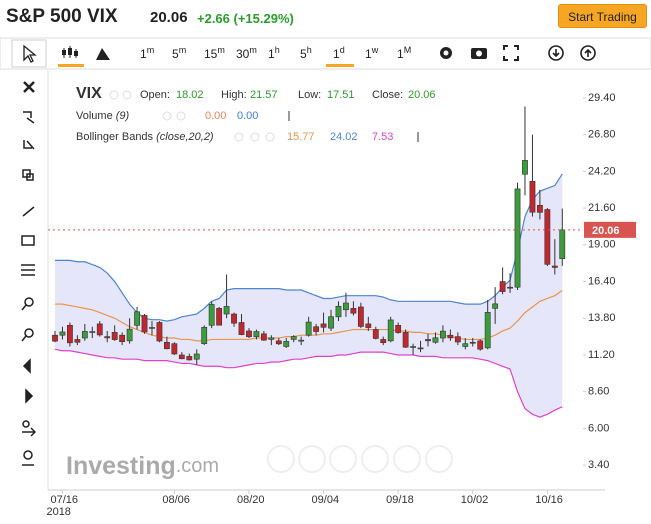 This screenshot has height=524, width=651. I want to click on legend-open-label: Open:, so click(155, 95).